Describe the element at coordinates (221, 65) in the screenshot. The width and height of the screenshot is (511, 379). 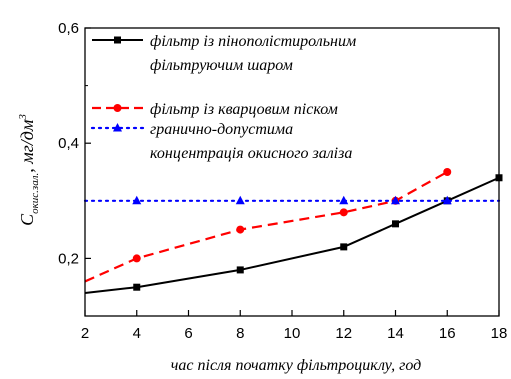
I see `legend-label: фільтруючим шаром` at that location.